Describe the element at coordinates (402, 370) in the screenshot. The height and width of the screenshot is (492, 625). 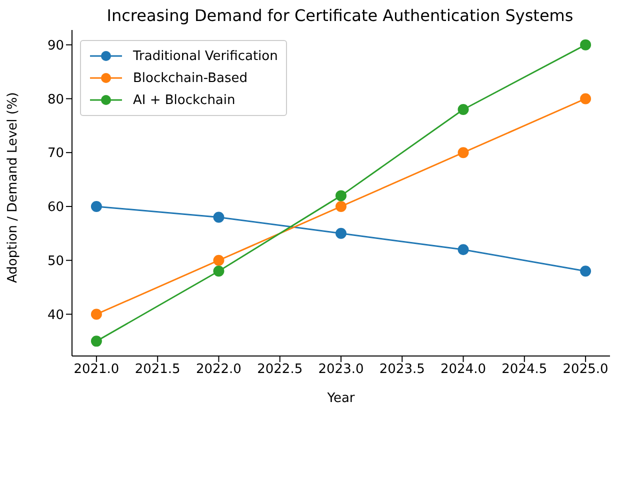
I see `x-tick-label: 2023.5` at that location.